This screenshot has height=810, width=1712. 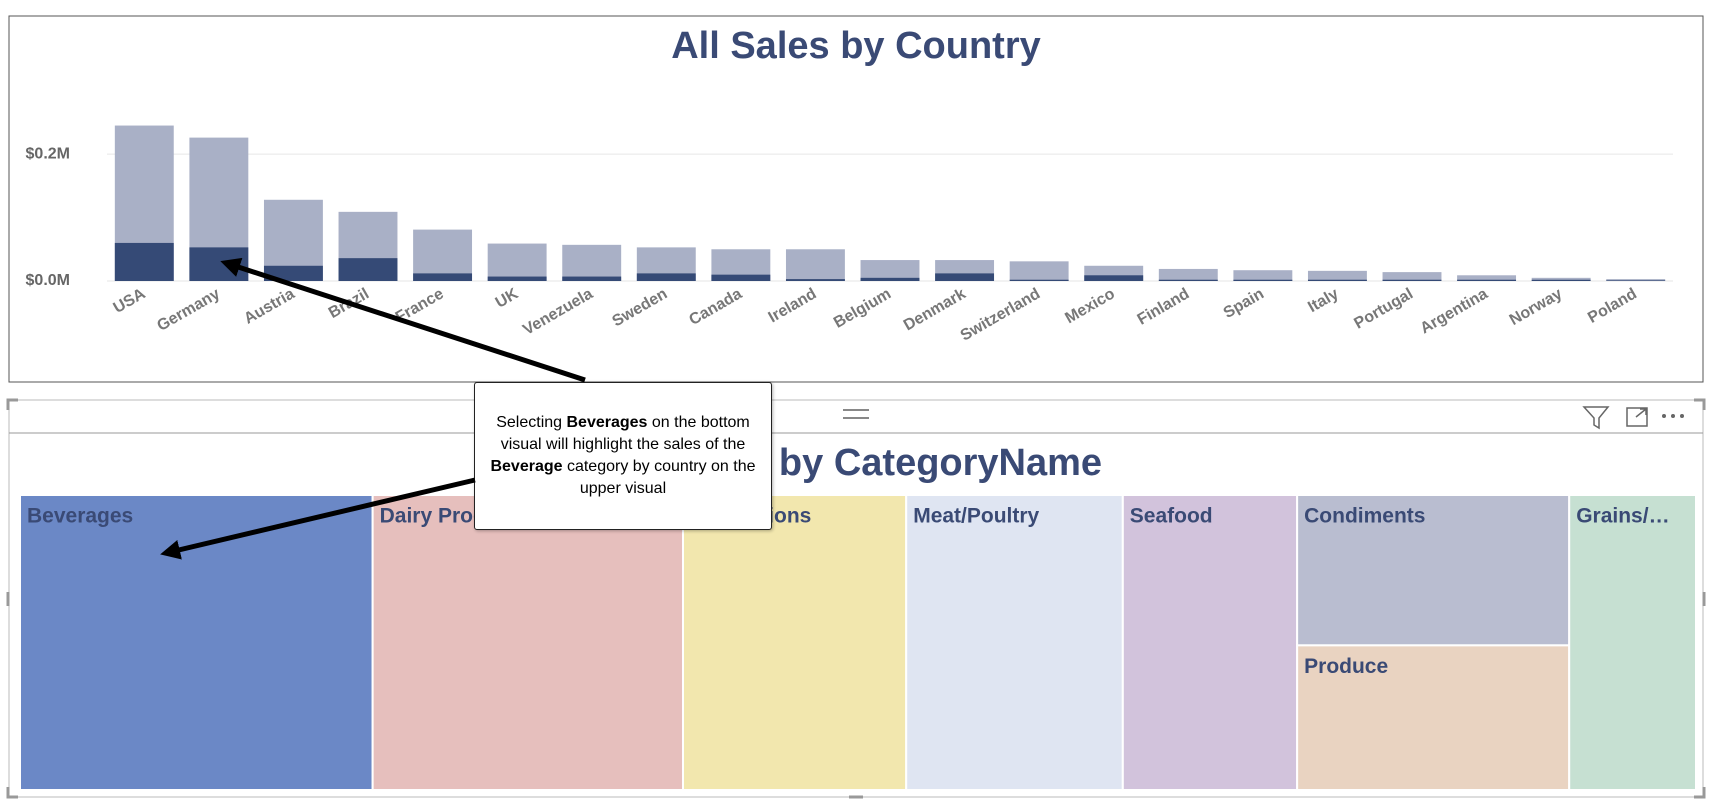 What do you see at coordinates (607, 422) in the screenshot?
I see `callout-text-part: Beverages` at bounding box center [607, 422].